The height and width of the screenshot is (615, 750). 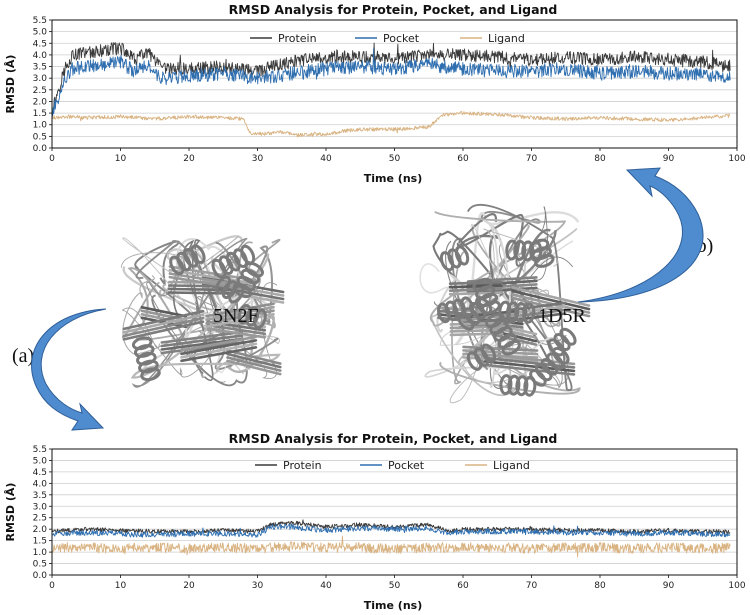 I want to click on y-tick-label: 4.5, so click(x=40, y=44).